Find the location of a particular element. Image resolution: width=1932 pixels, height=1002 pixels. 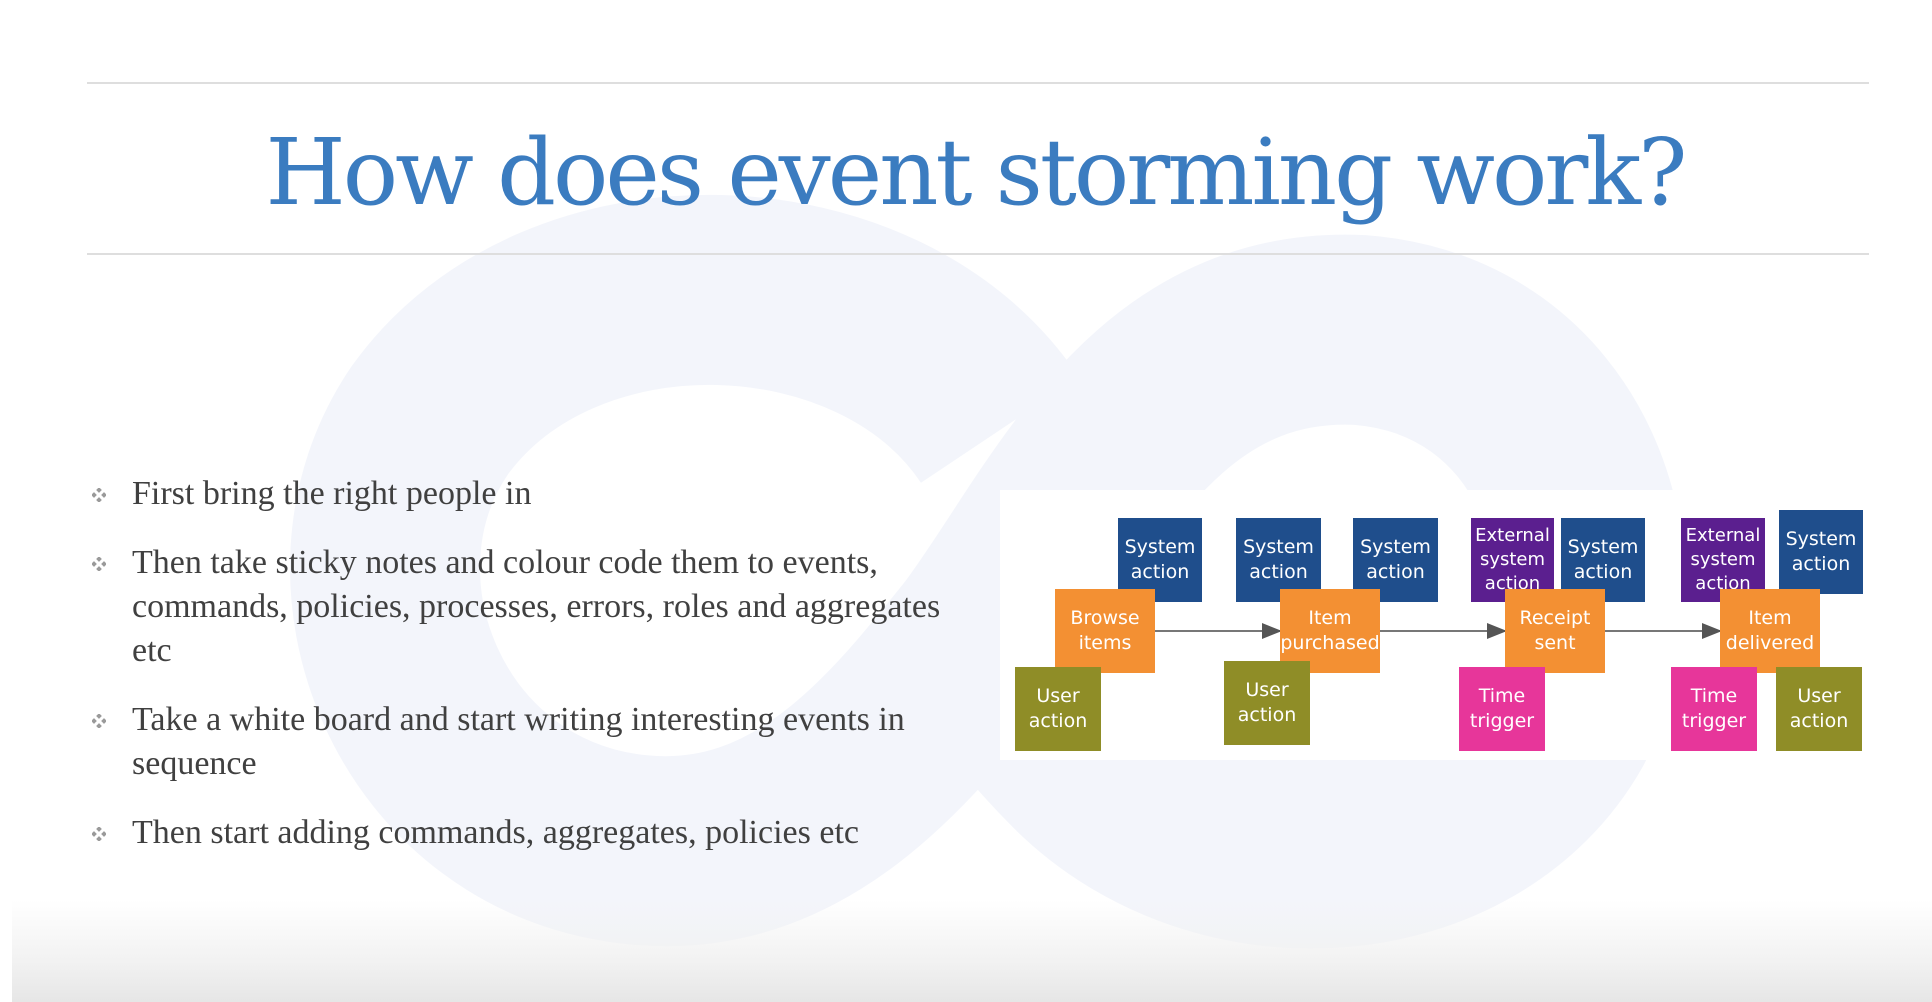

title-divider is located at coordinates (978, 254).